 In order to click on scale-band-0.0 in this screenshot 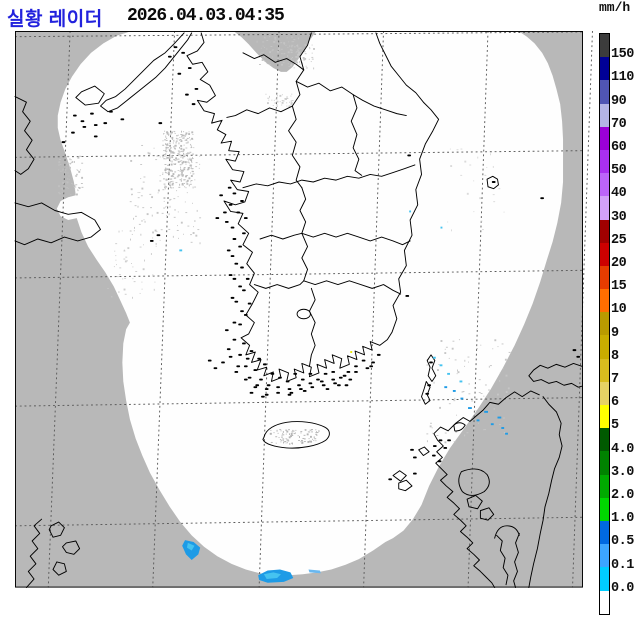, I will do `click(604, 579)`.